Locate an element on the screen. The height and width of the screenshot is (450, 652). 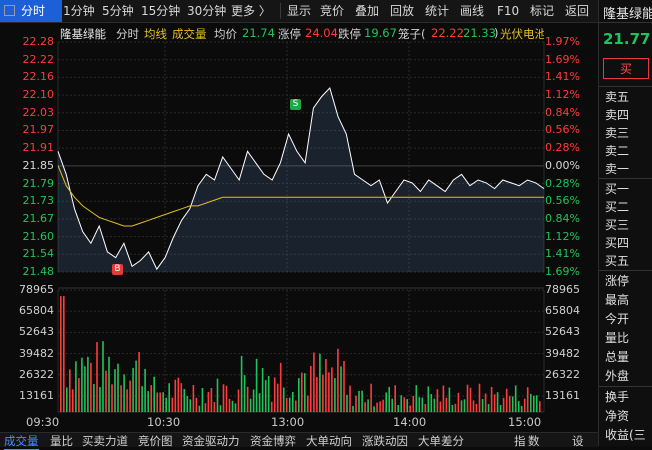
tab-more: 更多 〉 is located at coordinates (251, 11).